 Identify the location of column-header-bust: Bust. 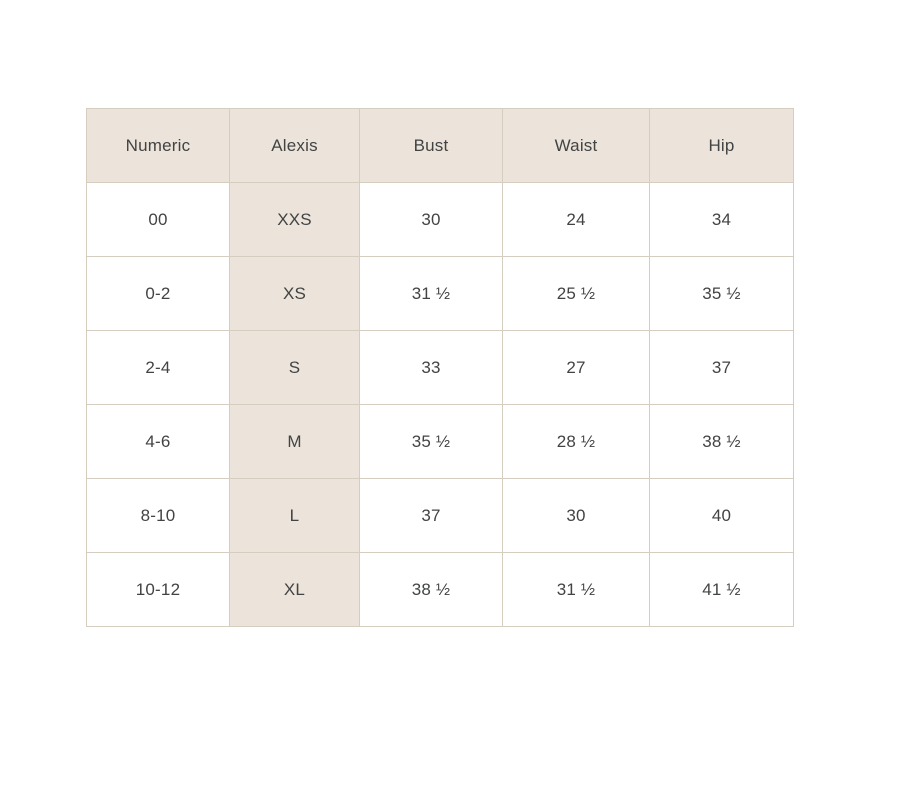
(431, 145).